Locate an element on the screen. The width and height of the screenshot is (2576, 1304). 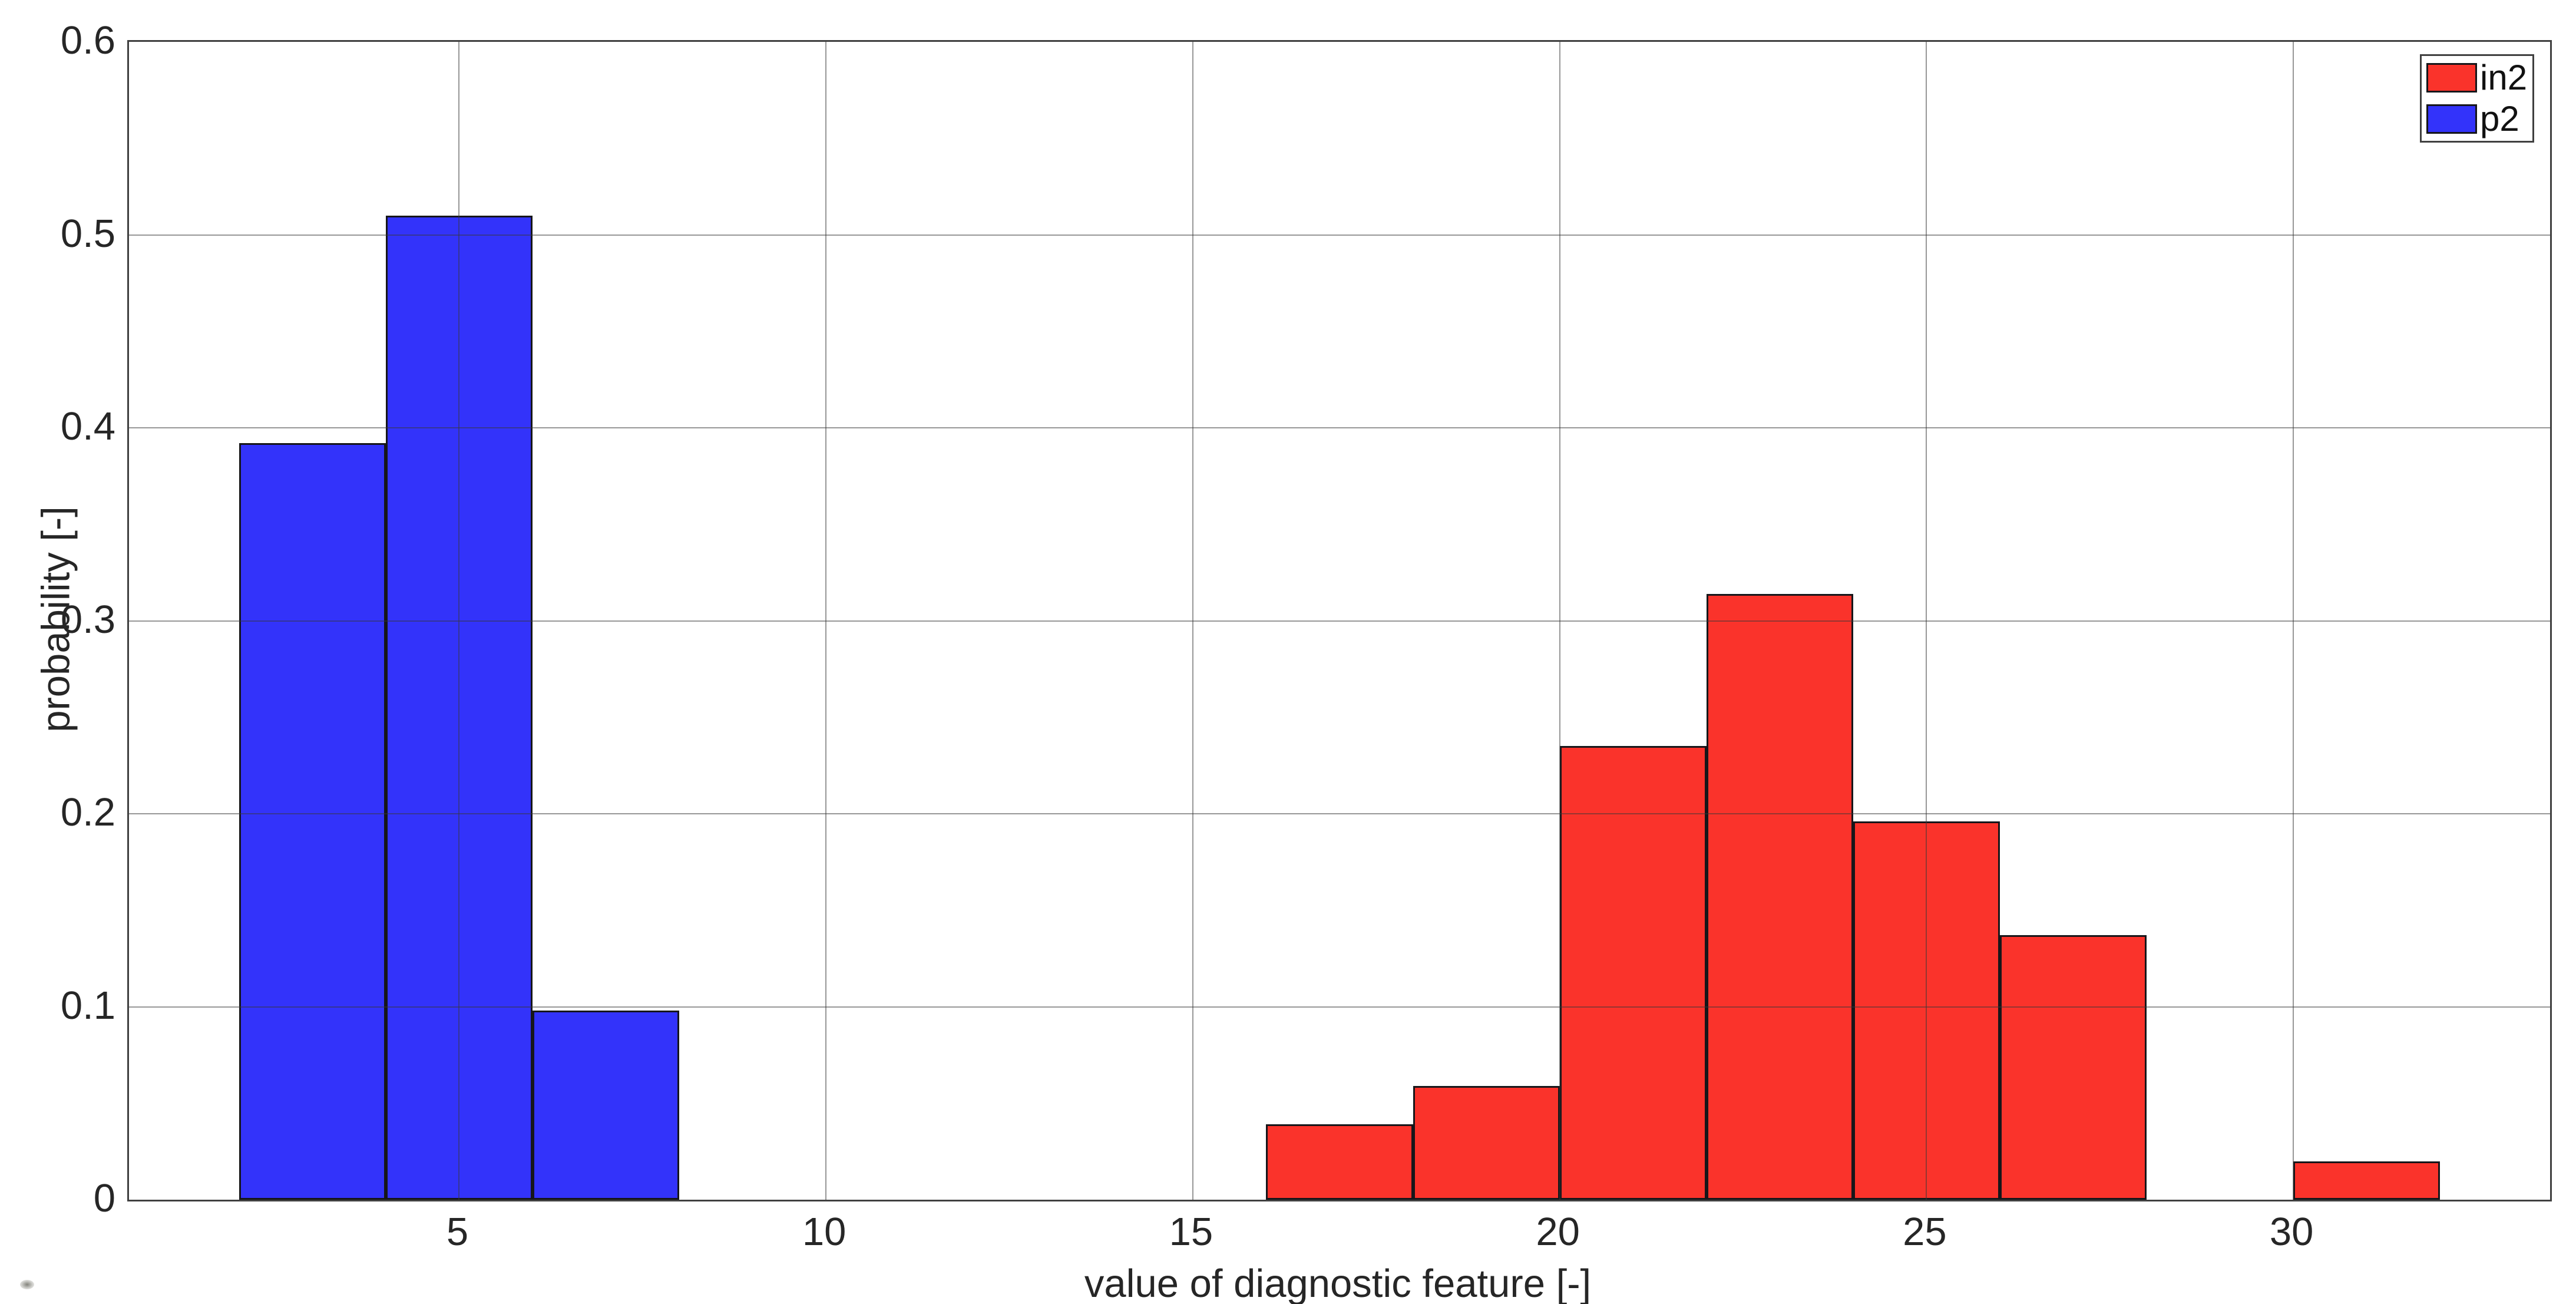
gridline-y-0.3 is located at coordinates (1339, 621).